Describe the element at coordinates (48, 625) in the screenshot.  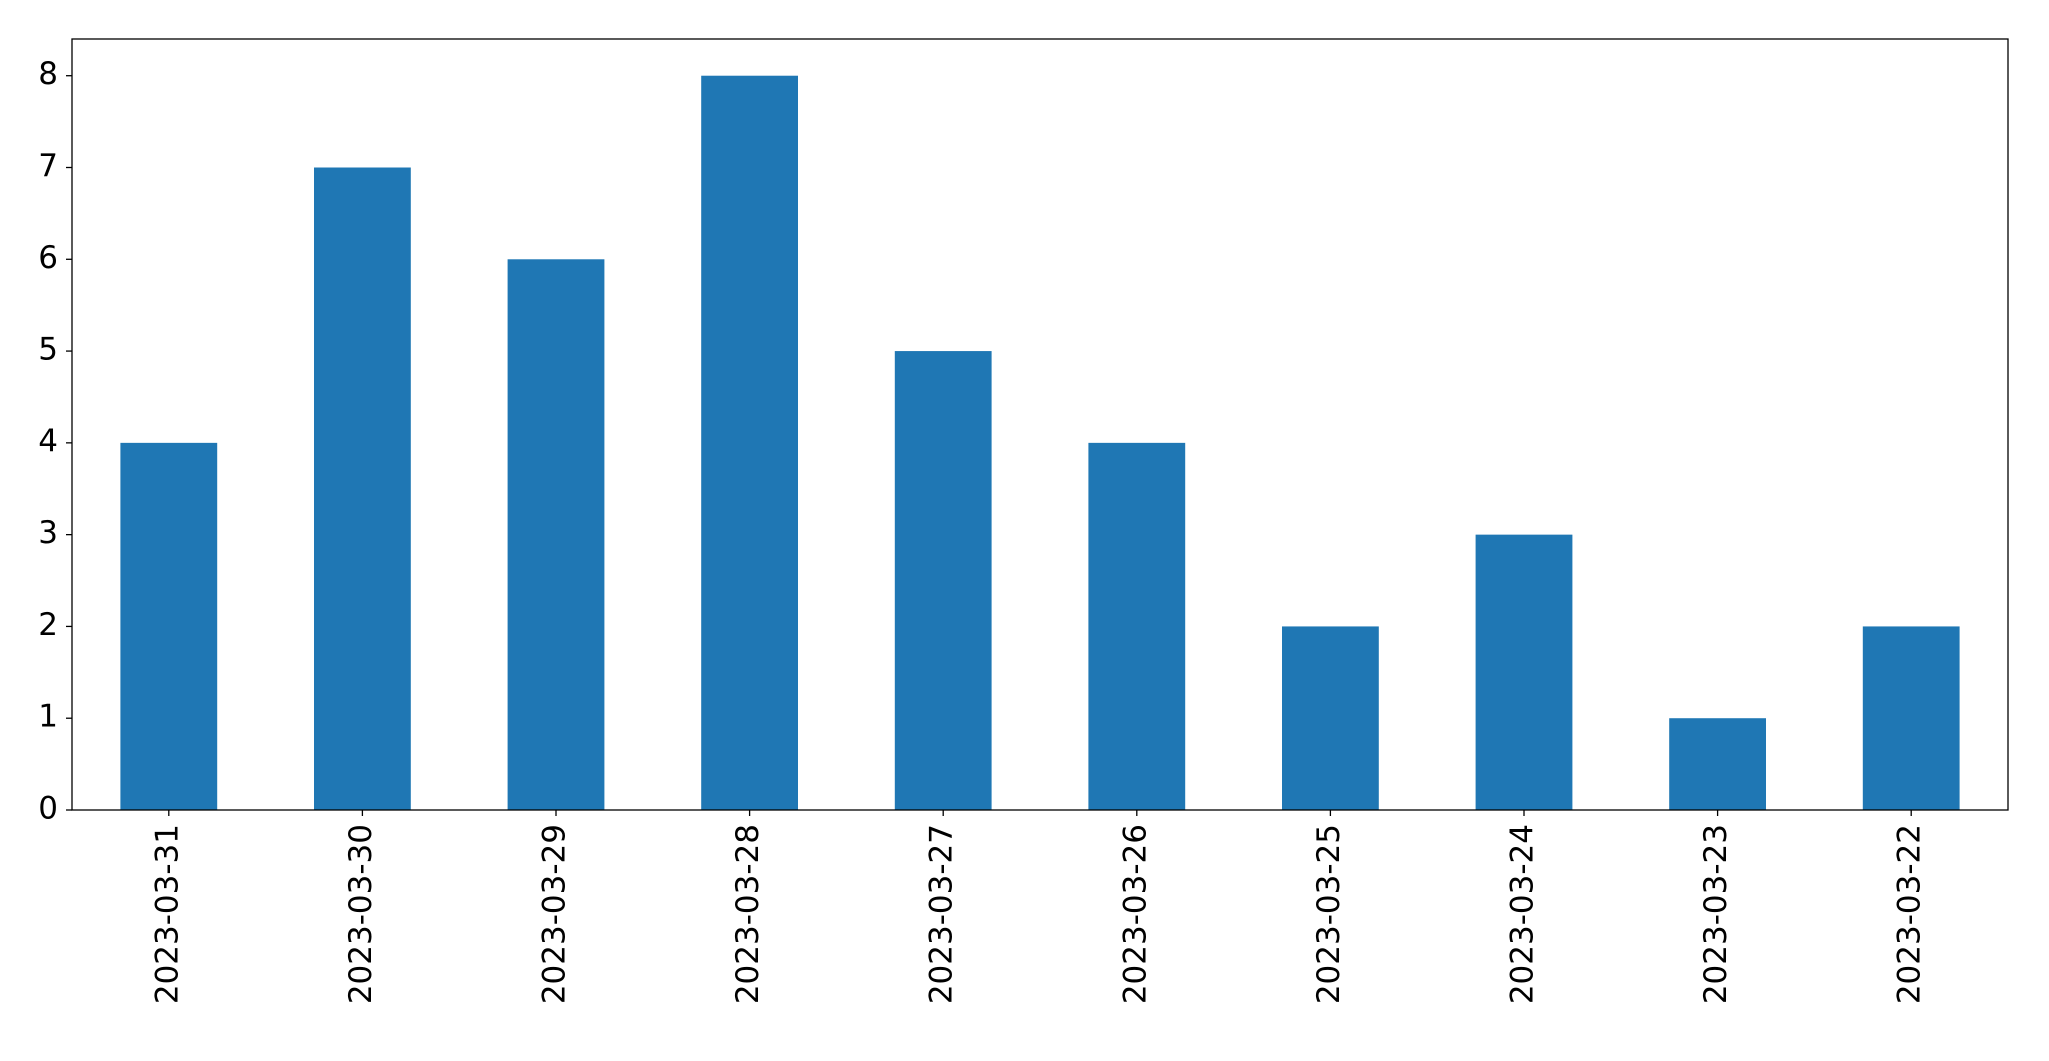
I see `y-tick-label: 2` at that location.